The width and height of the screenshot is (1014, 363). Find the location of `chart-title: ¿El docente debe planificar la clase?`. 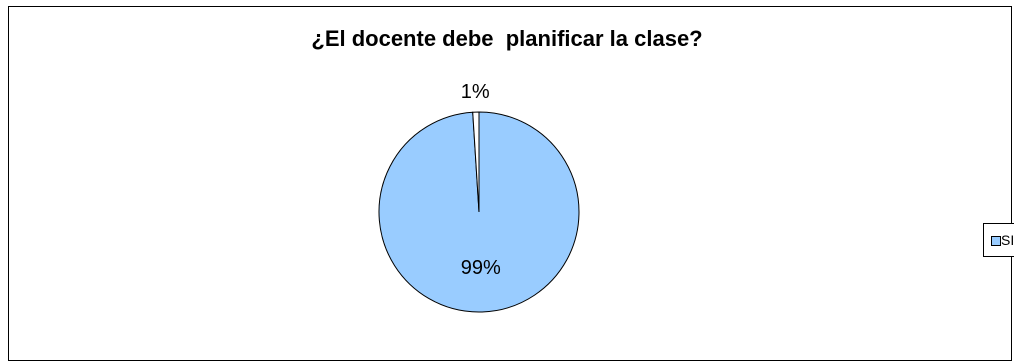

chart-title: ¿El docente debe planificar la clase? is located at coordinates (507, 38).